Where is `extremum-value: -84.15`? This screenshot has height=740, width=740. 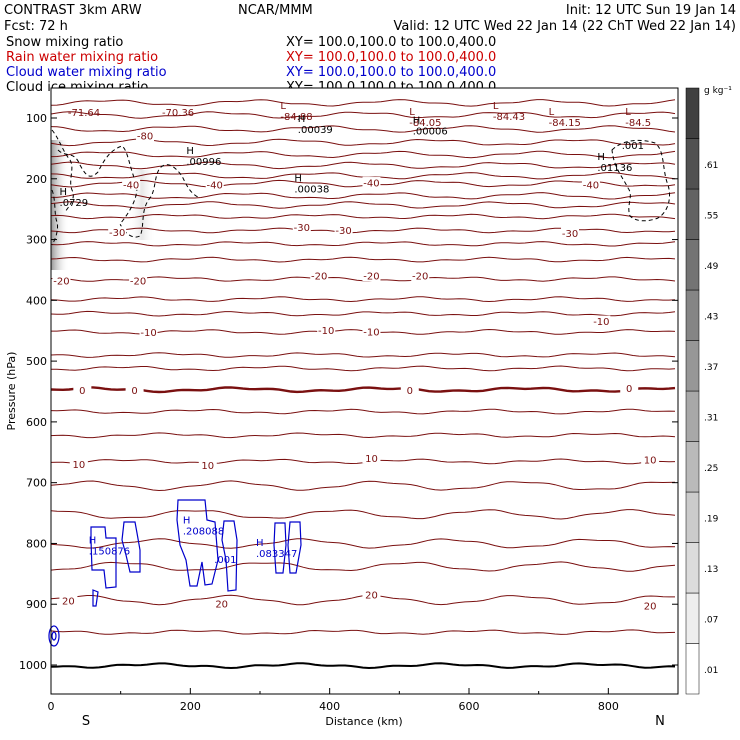 extremum-value: -84.15 is located at coordinates (565, 123).